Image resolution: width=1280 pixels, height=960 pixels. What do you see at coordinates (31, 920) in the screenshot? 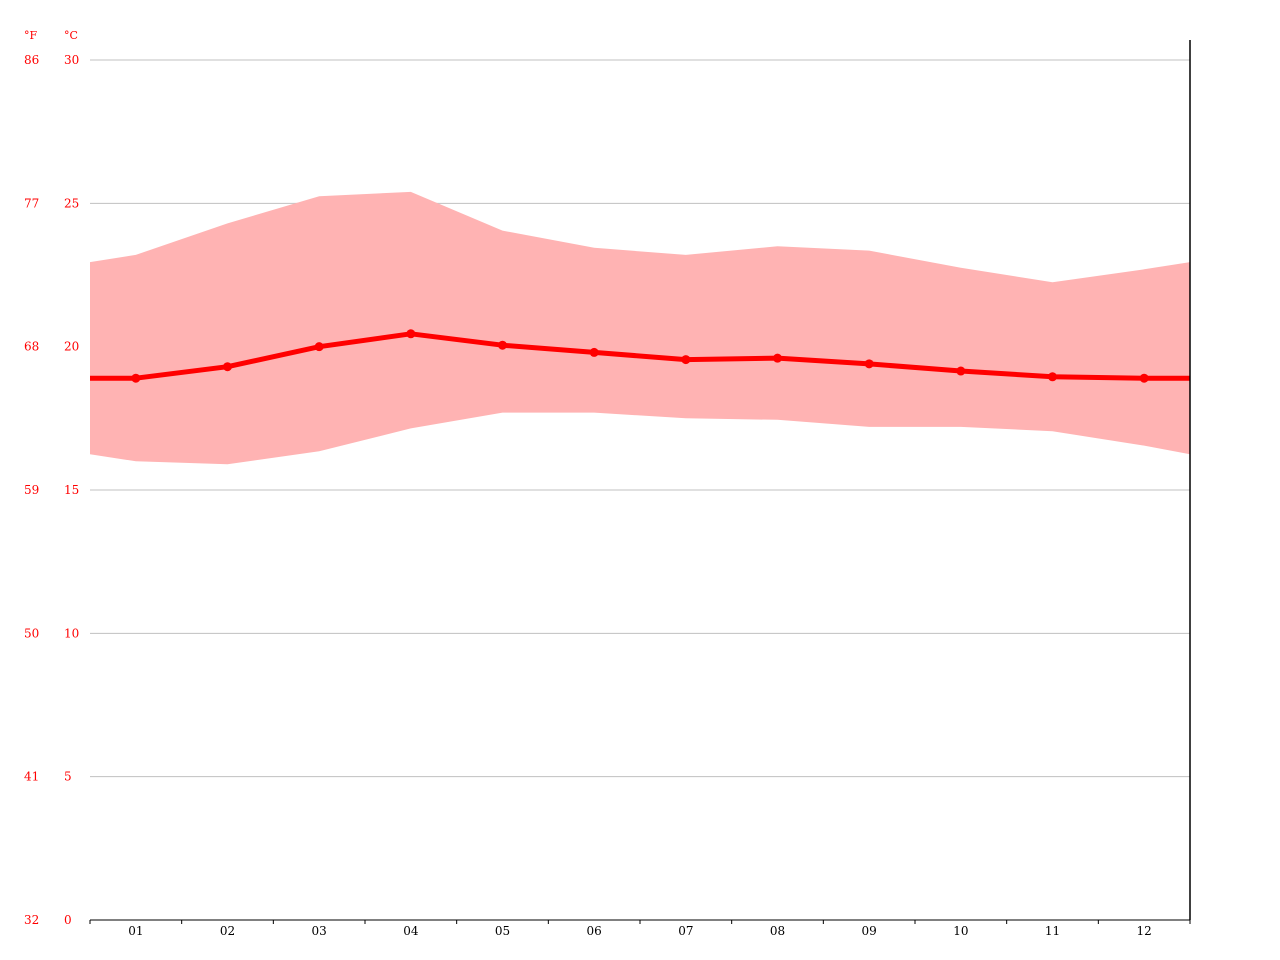
I see `y-tick-label-f: 32` at bounding box center [31, 920].